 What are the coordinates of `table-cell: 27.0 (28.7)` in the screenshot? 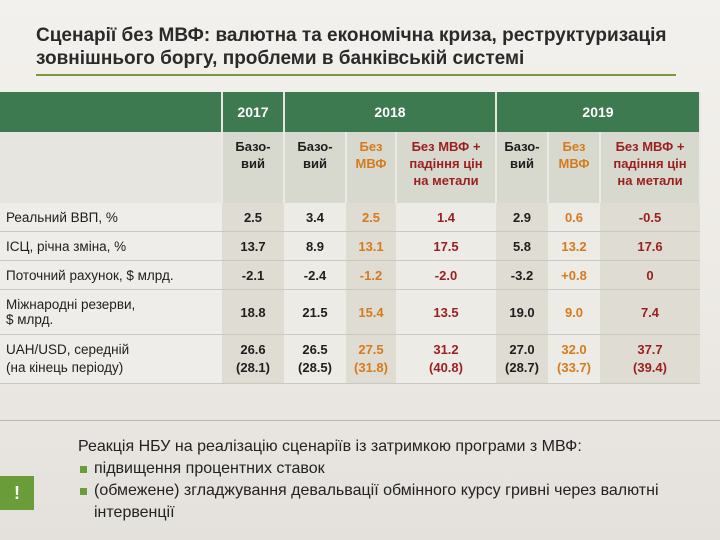 It's located at (522, 359).